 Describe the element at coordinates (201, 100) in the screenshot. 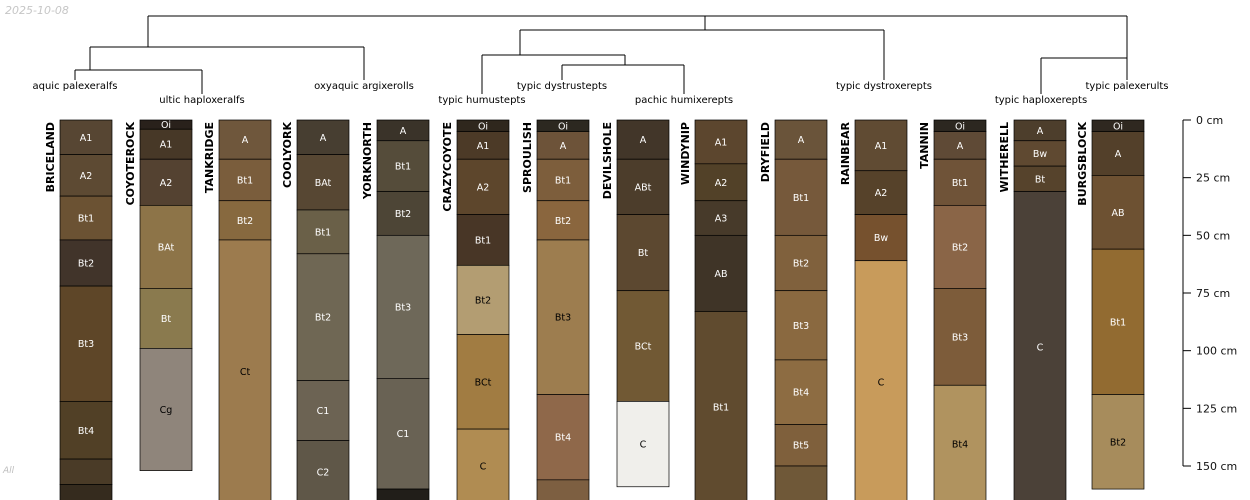

I see `taxon-label: ultic haploxeralfs` at that location.